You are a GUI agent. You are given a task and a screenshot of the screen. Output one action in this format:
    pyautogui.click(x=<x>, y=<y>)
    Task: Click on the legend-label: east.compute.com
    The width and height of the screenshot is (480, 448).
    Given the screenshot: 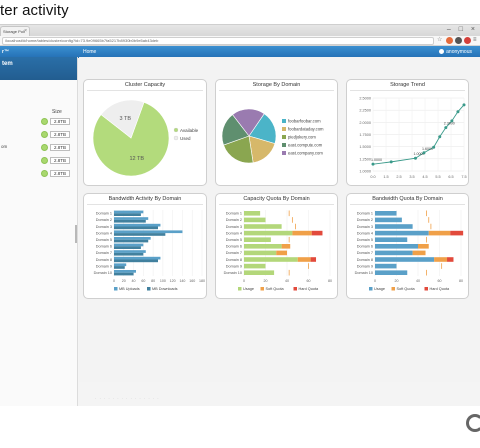 What is the action you would take?
    pyautogui.click(x=305, y=145)
    